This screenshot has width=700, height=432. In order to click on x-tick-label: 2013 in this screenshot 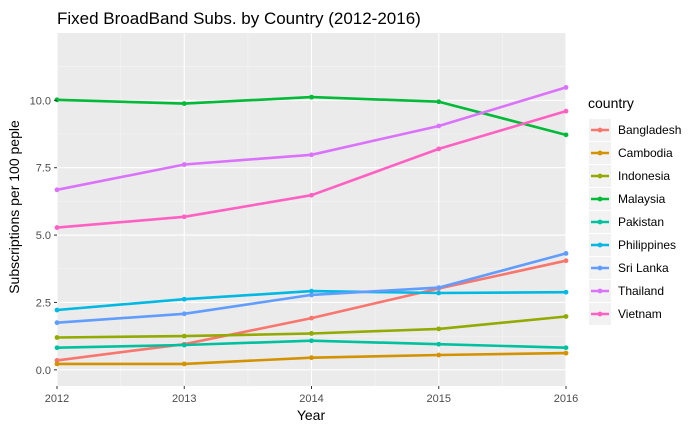, I will do `click(184, 399)`.